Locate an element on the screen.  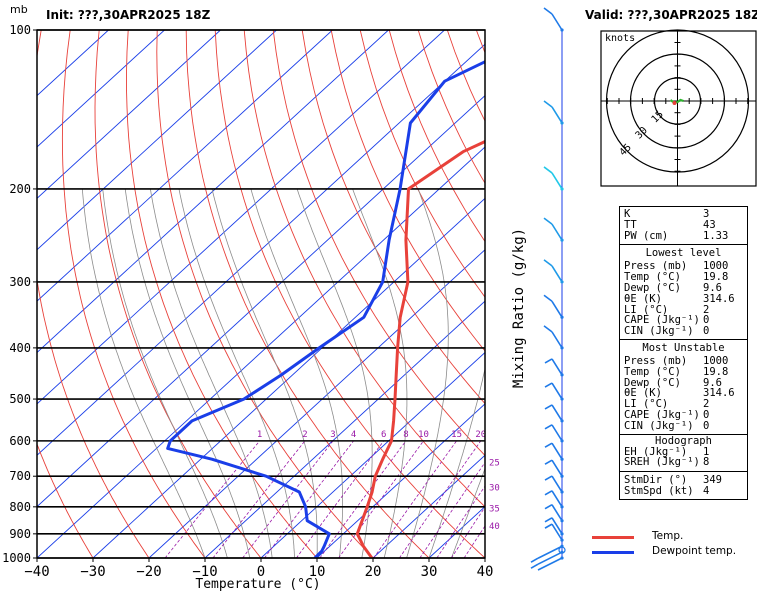
mixing-ratio-label: 25 is located at coordinates (494, 464).